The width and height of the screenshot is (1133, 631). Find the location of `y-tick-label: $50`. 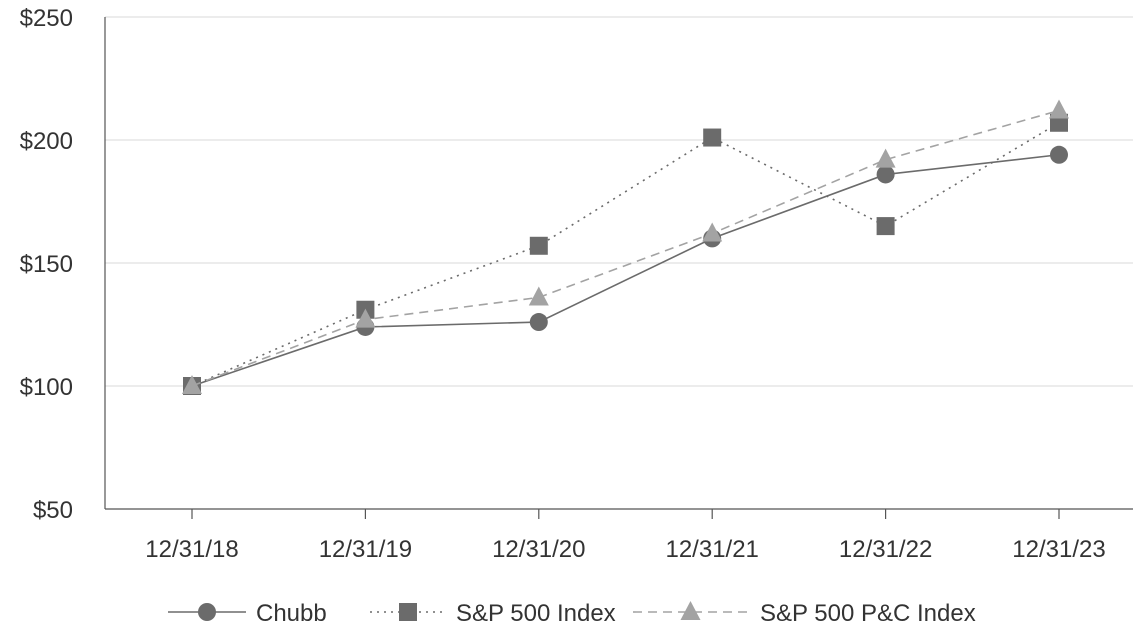

y-tick-label: $50 is located at coordinates (53, 510).